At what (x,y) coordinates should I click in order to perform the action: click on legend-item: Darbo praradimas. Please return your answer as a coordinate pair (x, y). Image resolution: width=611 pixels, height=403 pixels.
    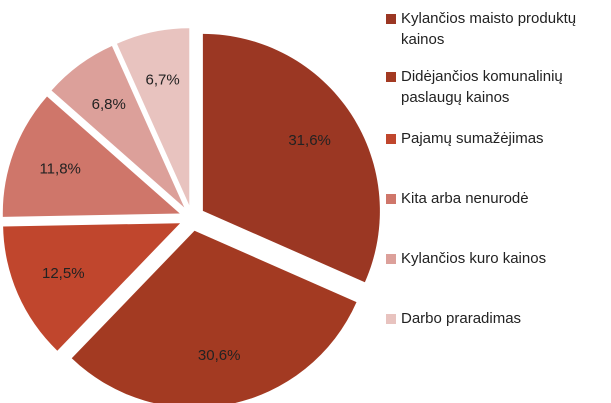
    Looking at the image, I should click on (453, 318).